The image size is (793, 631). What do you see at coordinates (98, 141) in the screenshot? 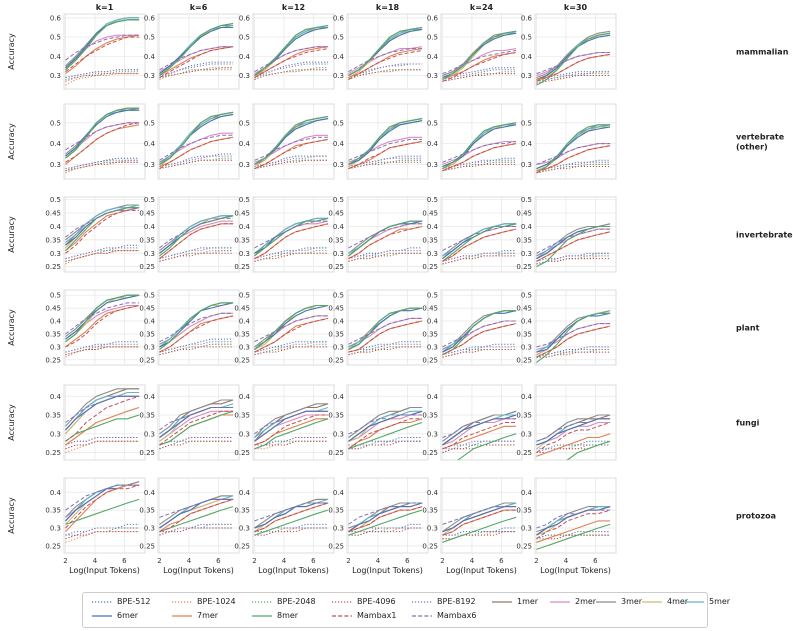
I see `subplot-r1-c0: 0.3 0.4 0.5` at bounding box center [98, 141].